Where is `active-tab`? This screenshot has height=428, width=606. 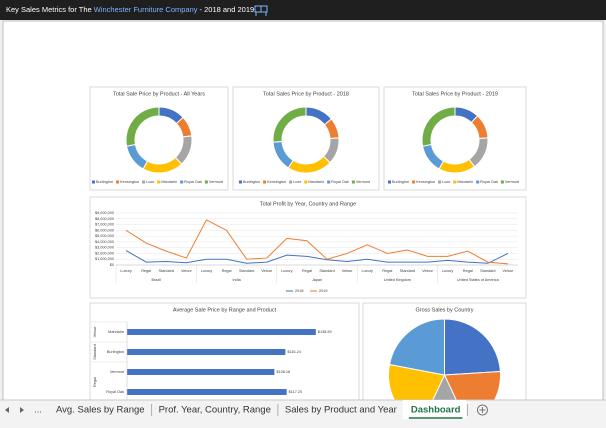
active-tab is located at coordinates (434, 409).